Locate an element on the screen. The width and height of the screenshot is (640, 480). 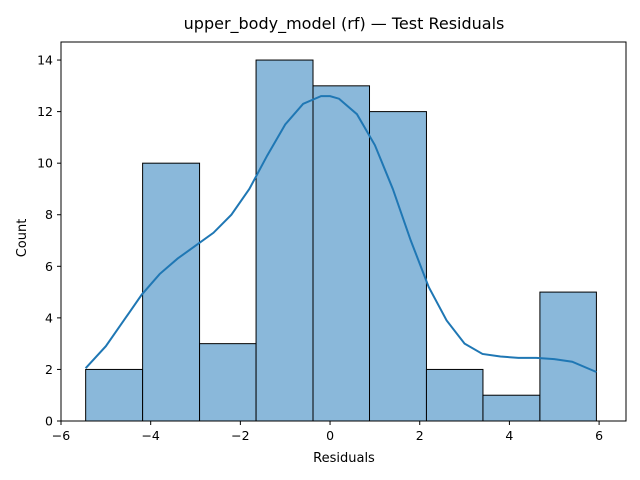
y-axis-label: Count is located at coordinates (22, 238).